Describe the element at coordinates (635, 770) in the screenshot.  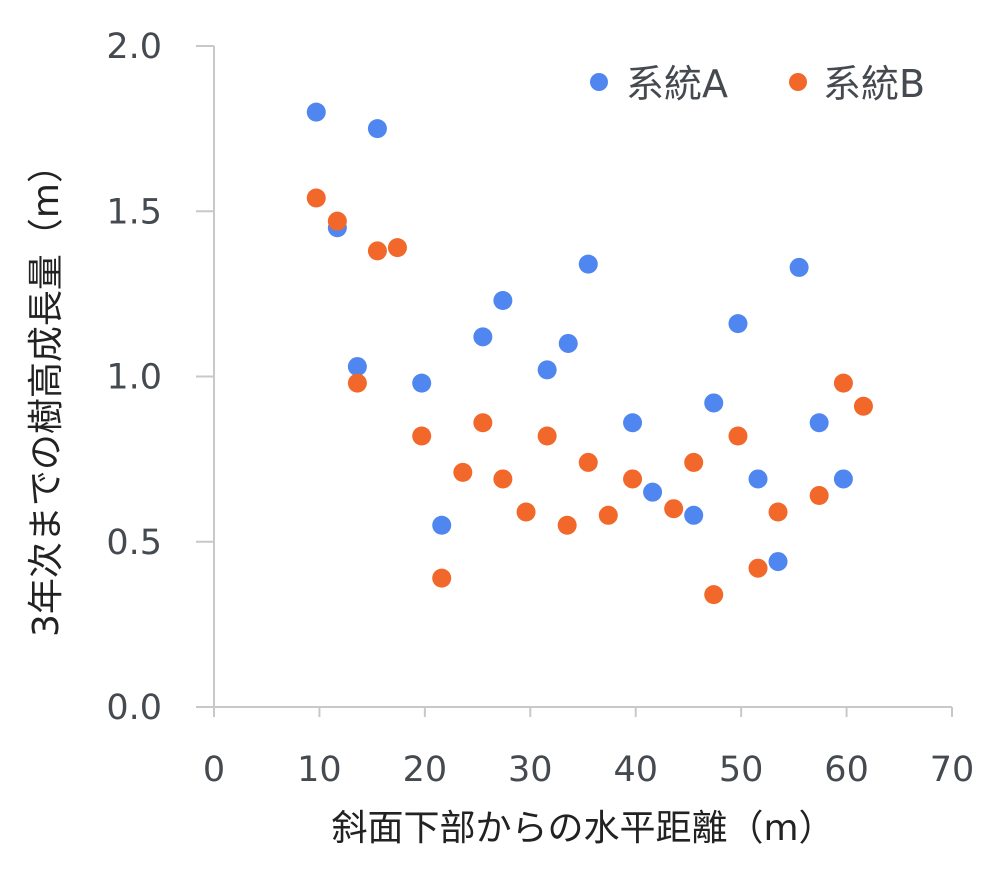
I see `x-tick-label: 40` at that location.